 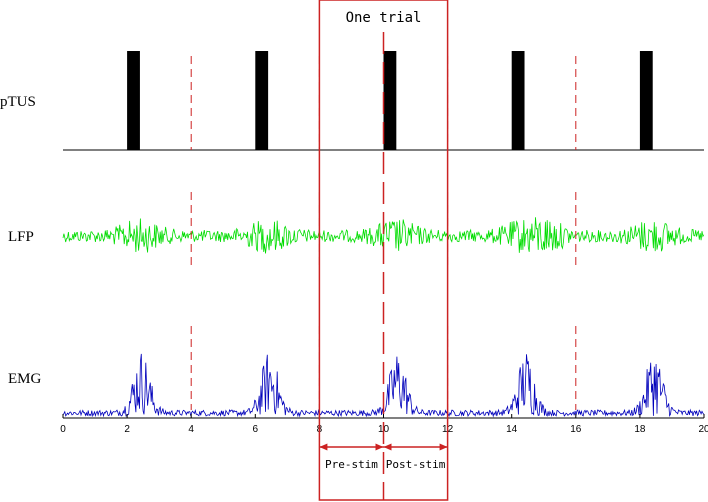 I want to click on ptus-pulses, so click(x=390, y=100).